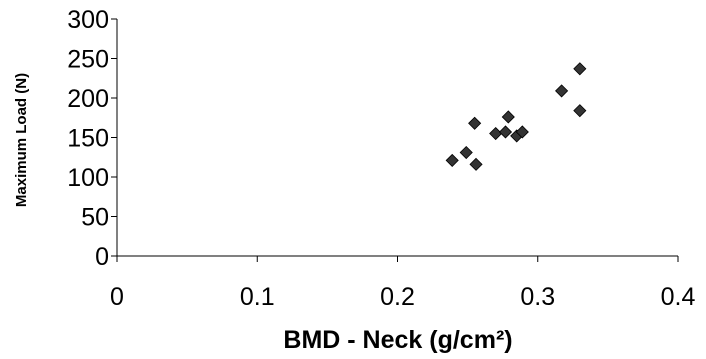 This screenshot has height=359, width=706. What do you see at coordinates (516, 116) in the screenshot?
I see `data-points` at bounding box center [516, 116].